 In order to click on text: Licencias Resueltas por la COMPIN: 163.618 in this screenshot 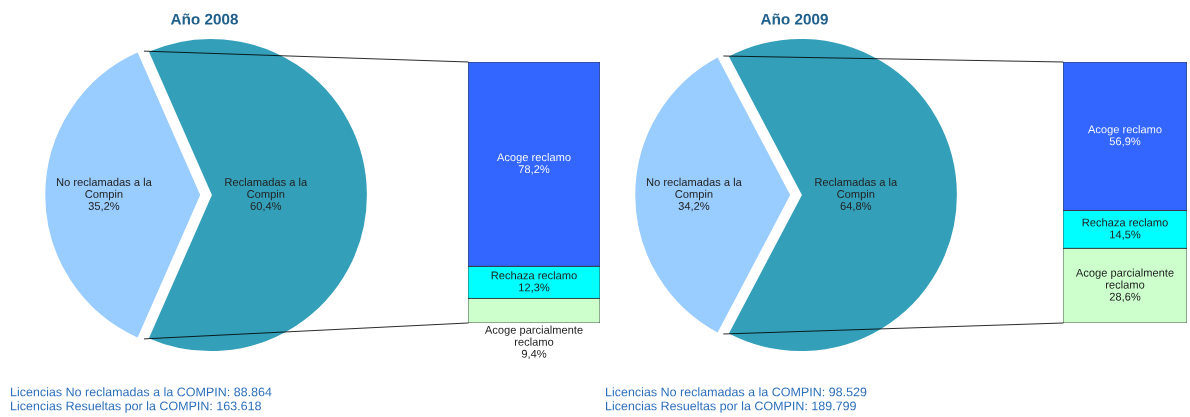, I will do `click(136, 407)`.